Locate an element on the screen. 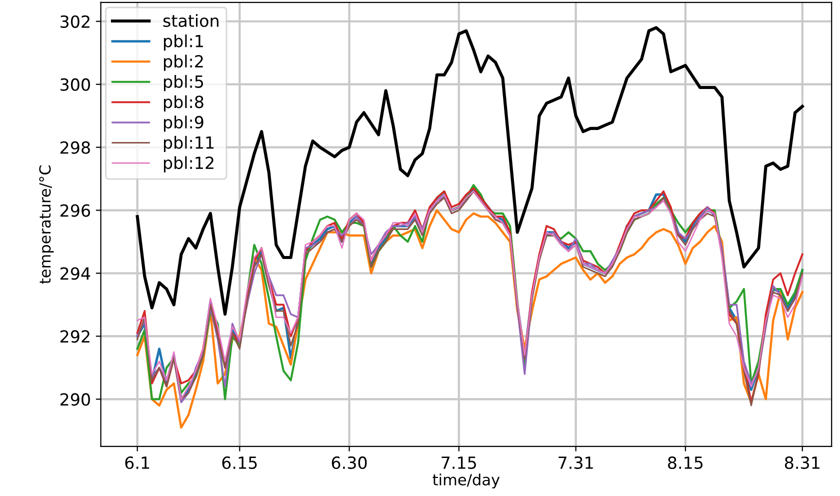 This screenshot has height=496, width=840. y-tick-label: 298 is located at coordinates (75, 147).